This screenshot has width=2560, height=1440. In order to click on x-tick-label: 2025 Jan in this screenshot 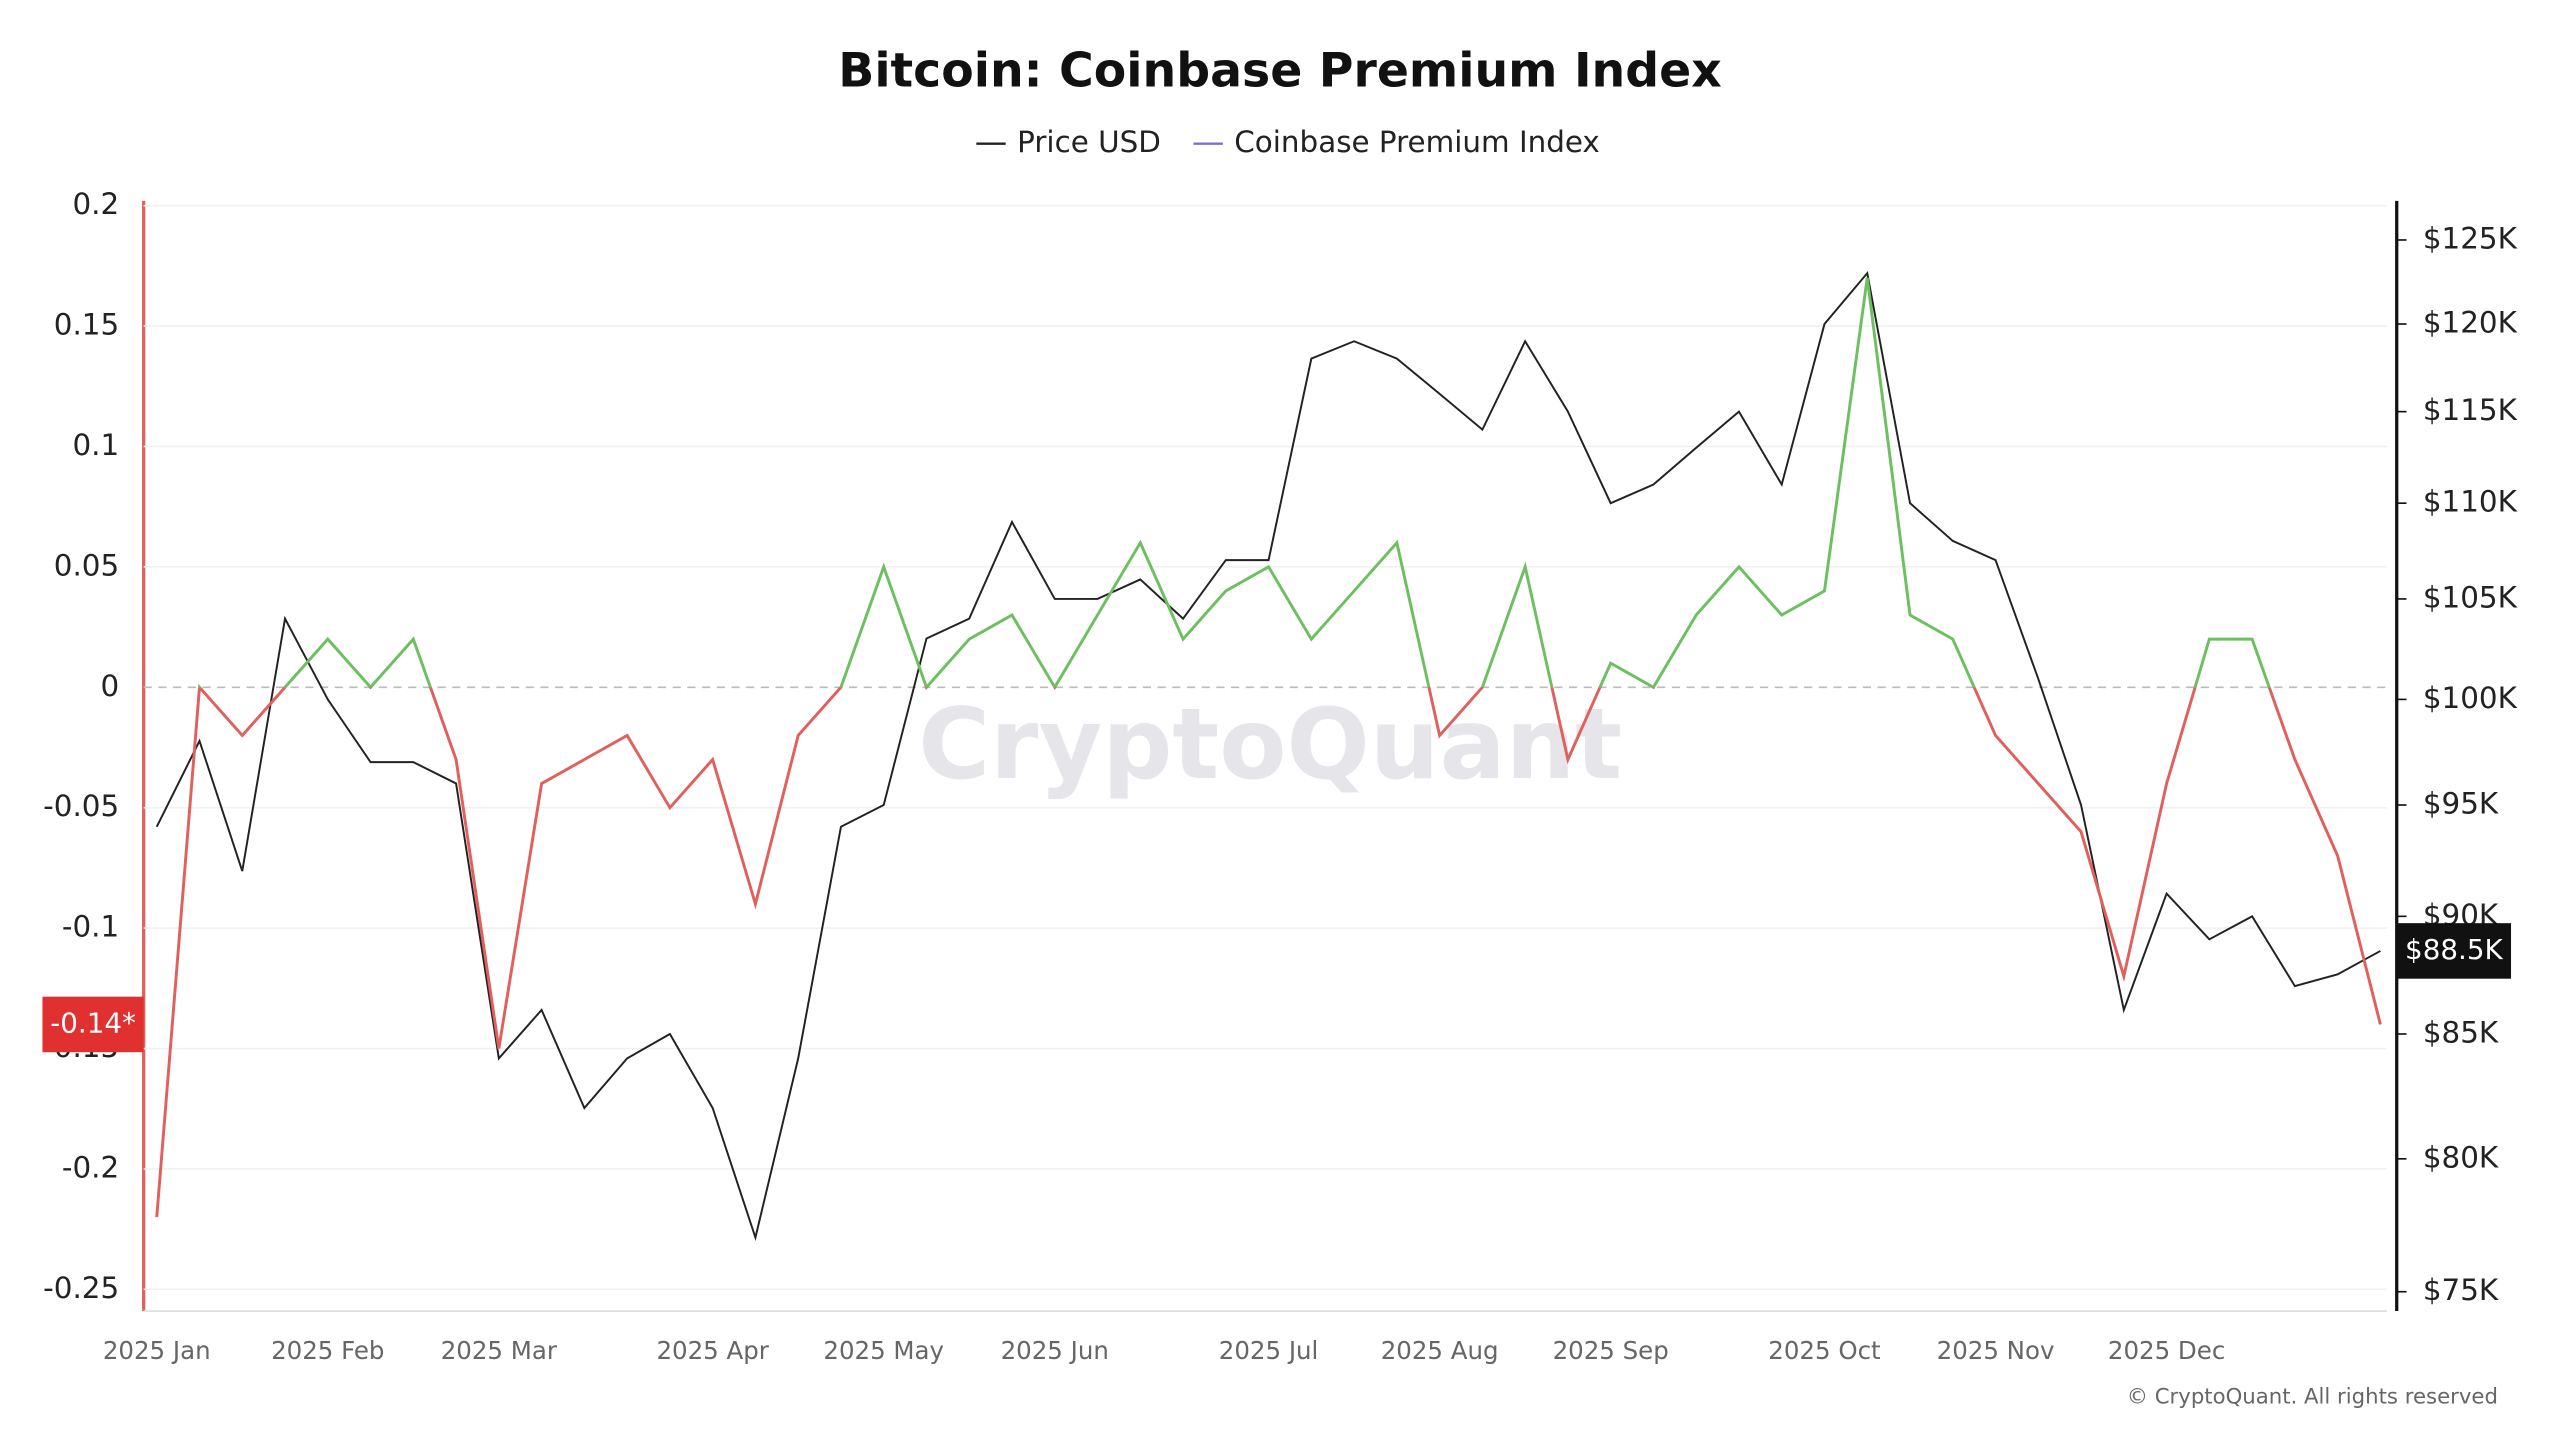, I will do `click(157, 1350)`.